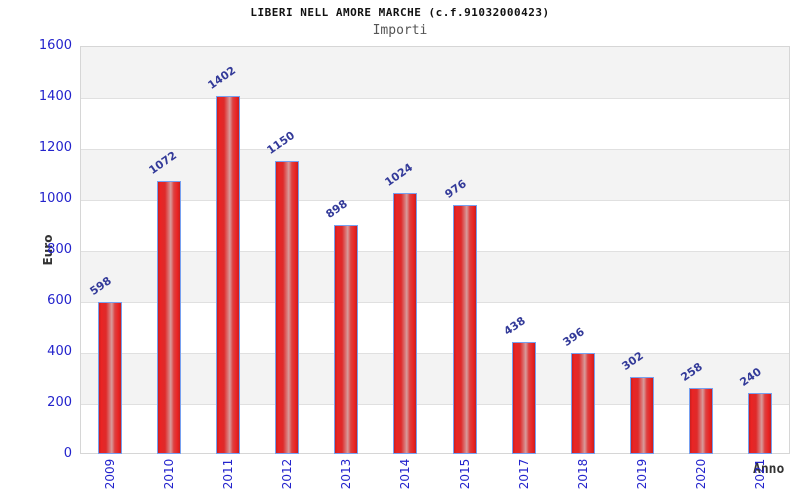 The image size is (800, 500). I want to click on y-tick-label: 1600, so click(55, 45).